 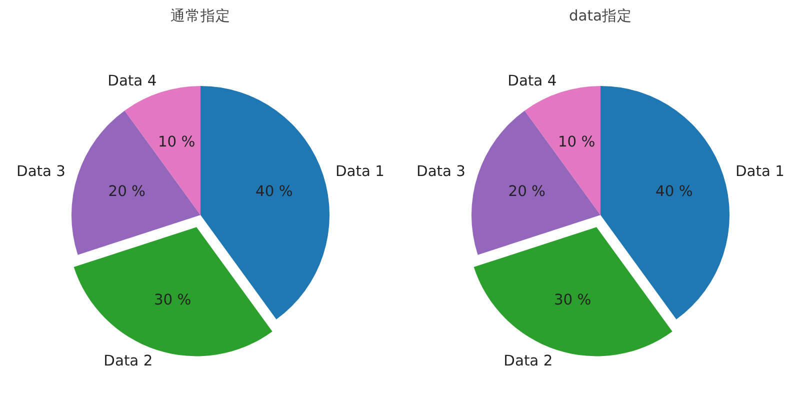 What do you see at coordinates (200, 16) in the screenshot?
I see `chart-title: 通常指定` at bounding box center [200, 16].